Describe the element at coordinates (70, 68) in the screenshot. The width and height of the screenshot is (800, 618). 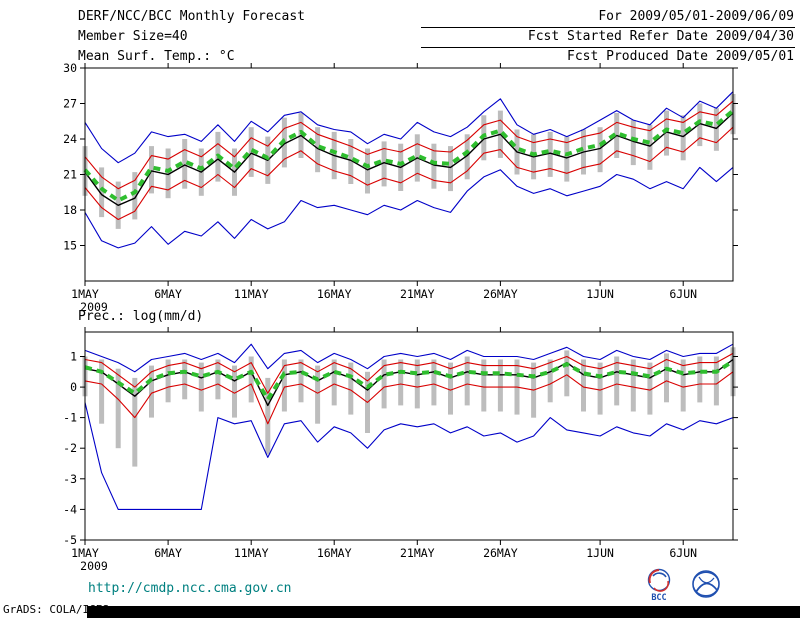
I see `y-tick-label: 30` at that location.